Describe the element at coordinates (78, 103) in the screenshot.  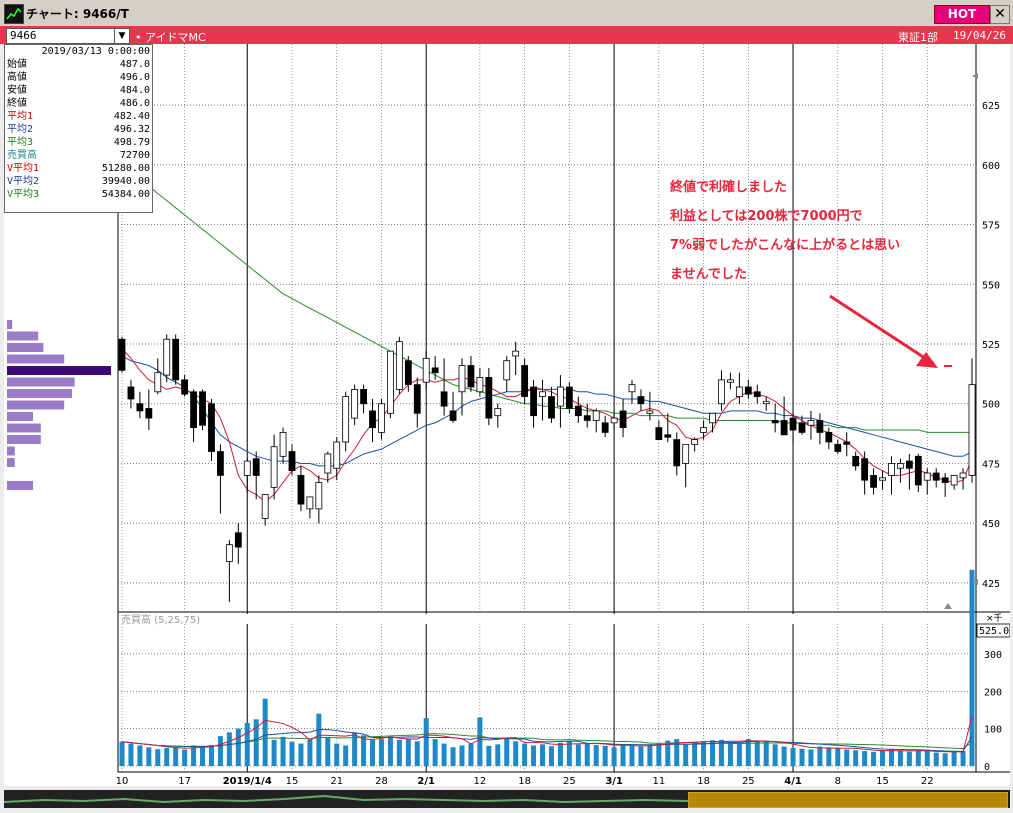
I see `info-row: 終値 486.0` at that location.